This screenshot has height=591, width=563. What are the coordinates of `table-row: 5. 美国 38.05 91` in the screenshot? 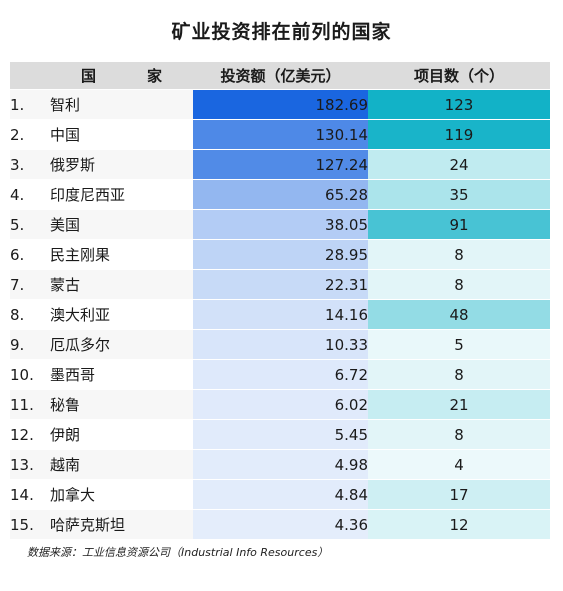 It's located at (280, 224).